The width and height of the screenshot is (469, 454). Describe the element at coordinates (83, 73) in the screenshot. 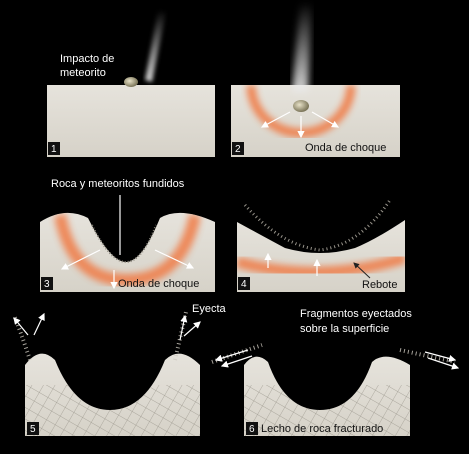

I see `panel-1-label-line-2: meteorito` at that location.